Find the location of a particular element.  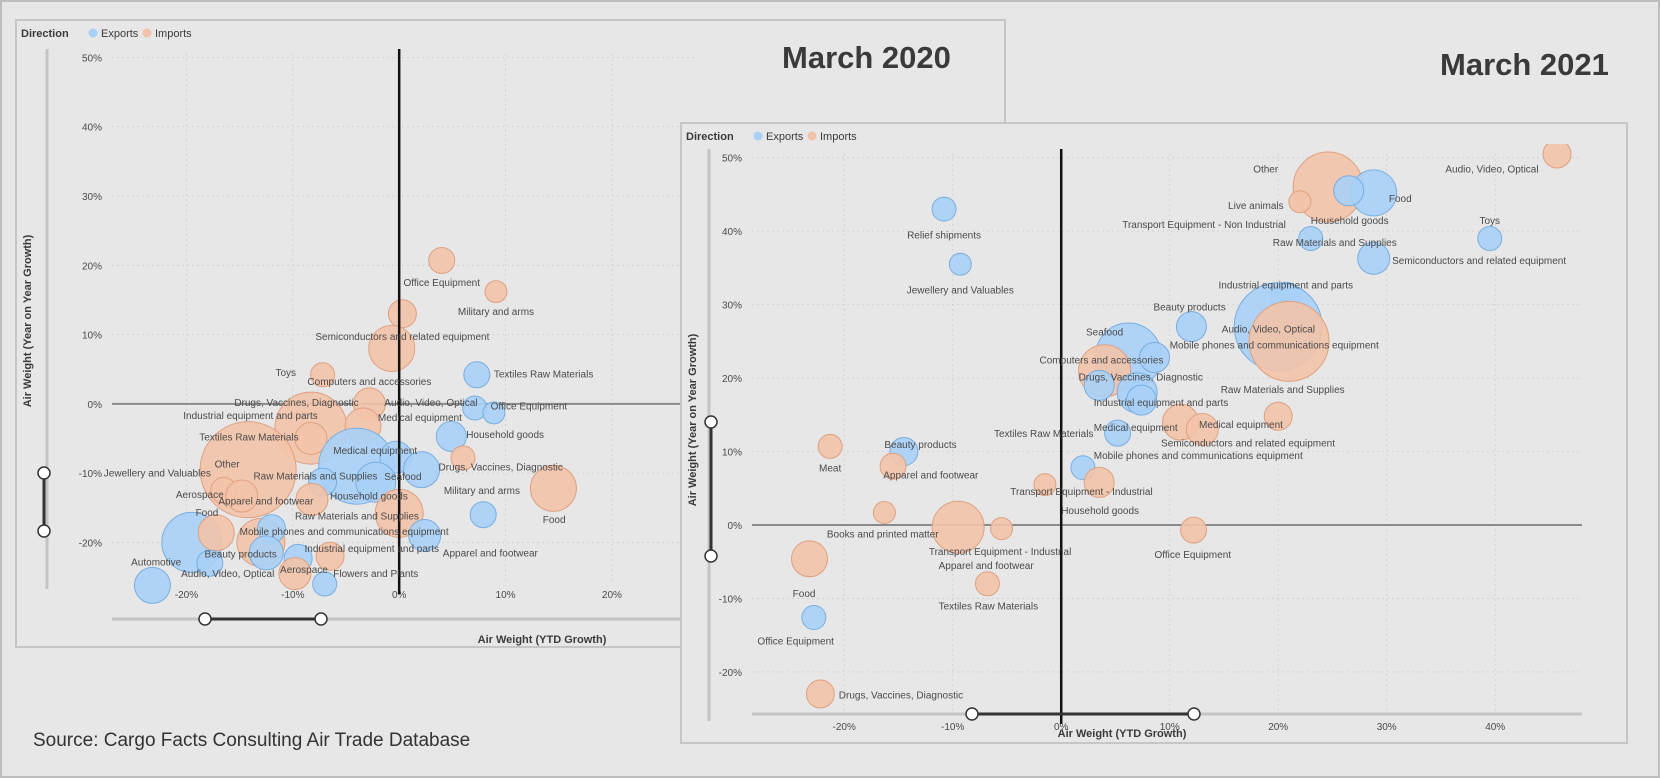

chart-title-march-2021: March 2021 is located at coordinates (1524, 64).